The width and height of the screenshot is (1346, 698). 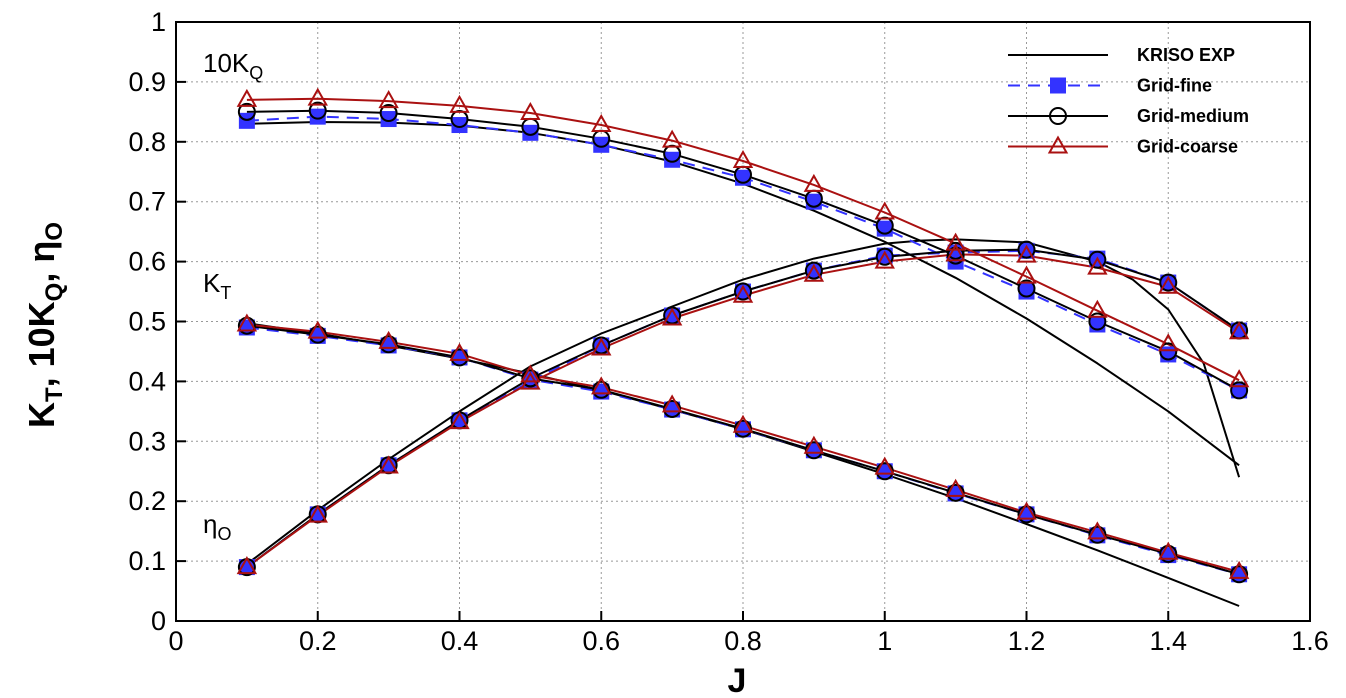 I want to click on legend-marker-grid-medium, so click(x=1058, y=116).